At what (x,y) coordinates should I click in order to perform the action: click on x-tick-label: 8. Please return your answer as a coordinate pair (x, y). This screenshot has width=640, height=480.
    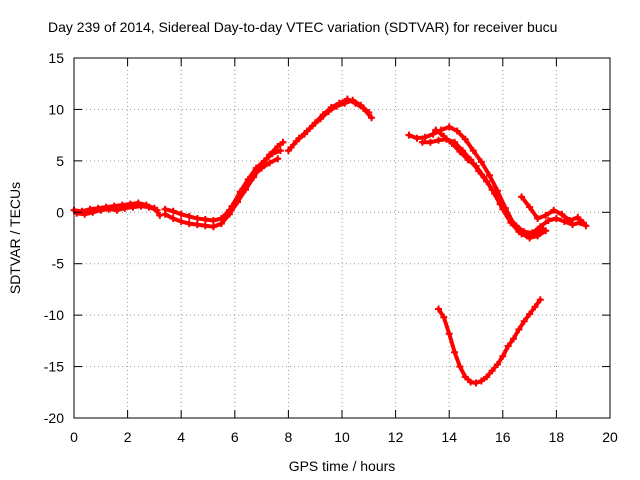
    Looking at the image, I should click on (289, 437).